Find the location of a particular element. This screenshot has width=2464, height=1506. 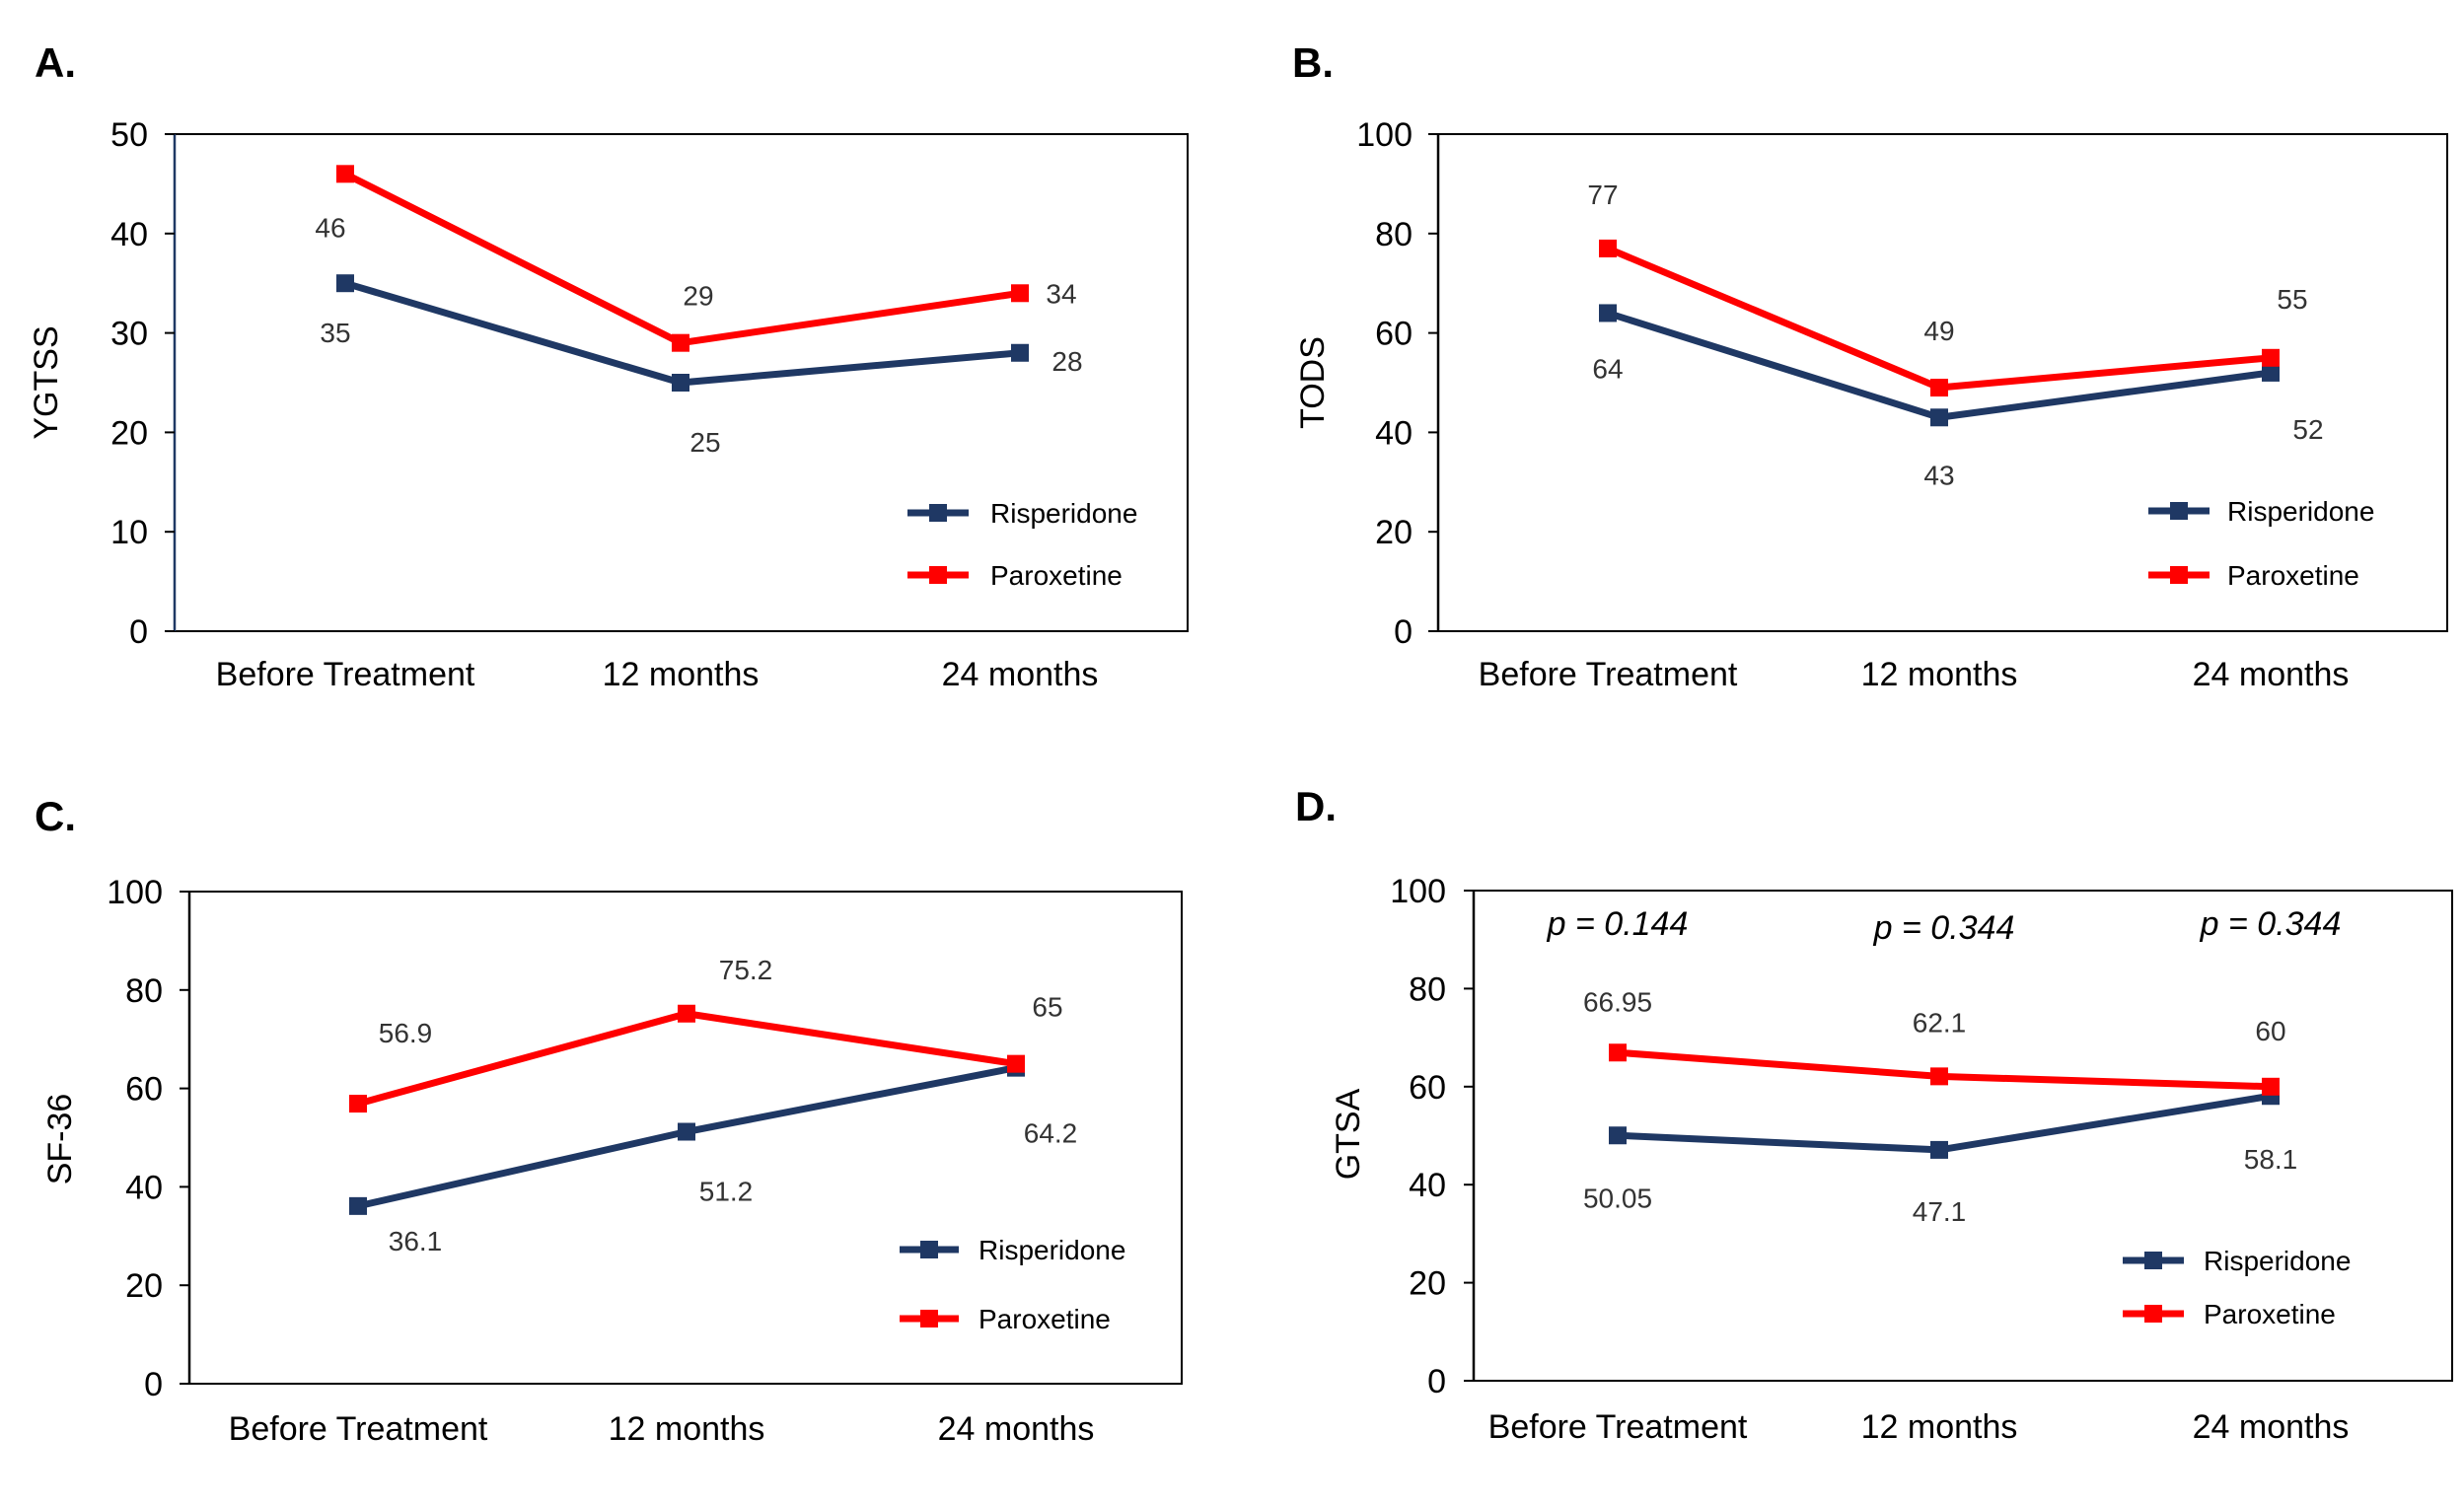

data-label: 66.95 is located at coordinates (1617, 1001).